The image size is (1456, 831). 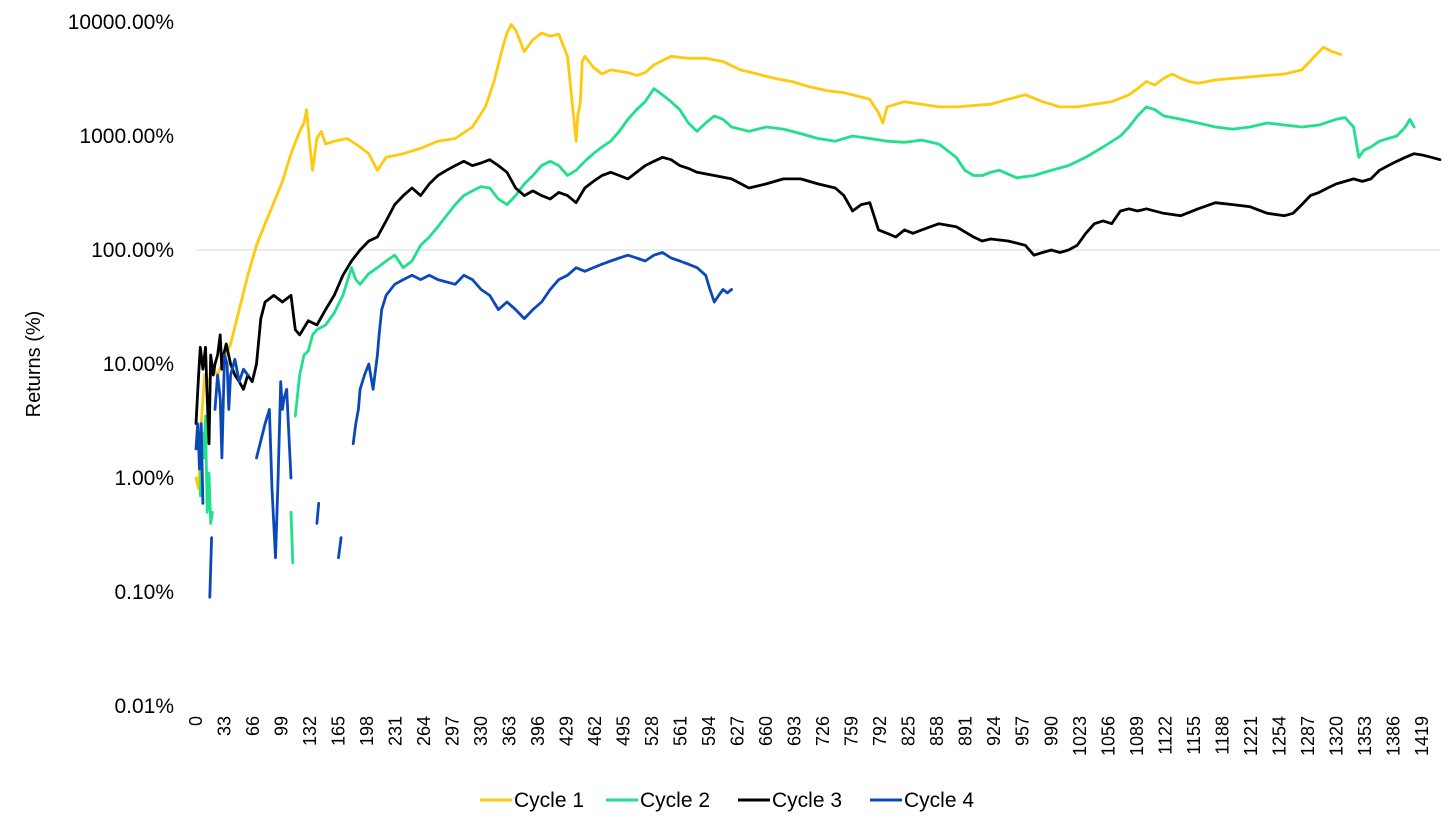 I want to click on x-tick-label: 462, so click(x=595, y=731).